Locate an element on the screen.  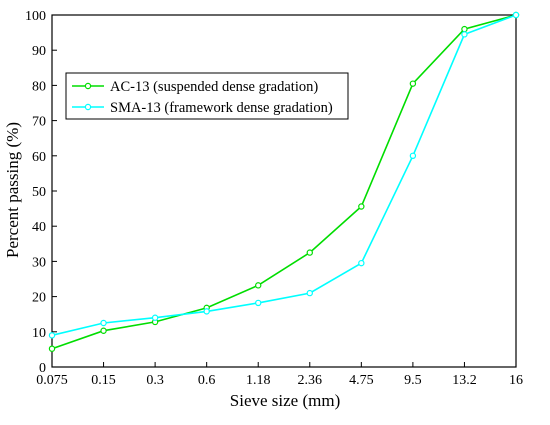
x-tick-label: 2.36 is located at coordinates (310, 380).